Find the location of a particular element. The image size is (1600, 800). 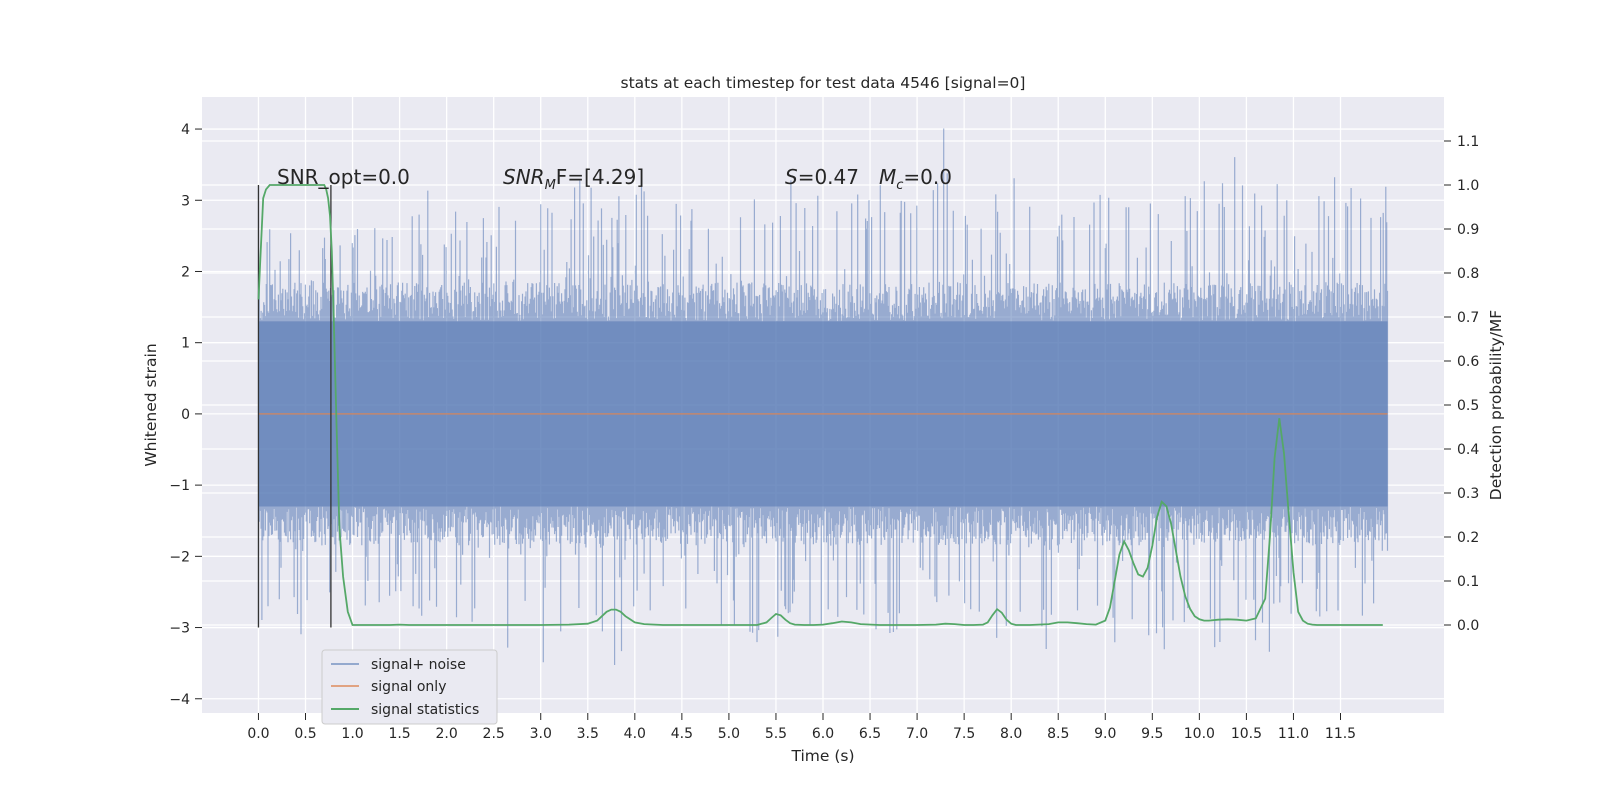

x-axis-label: Time (s) is located at coordinates (822, 756).